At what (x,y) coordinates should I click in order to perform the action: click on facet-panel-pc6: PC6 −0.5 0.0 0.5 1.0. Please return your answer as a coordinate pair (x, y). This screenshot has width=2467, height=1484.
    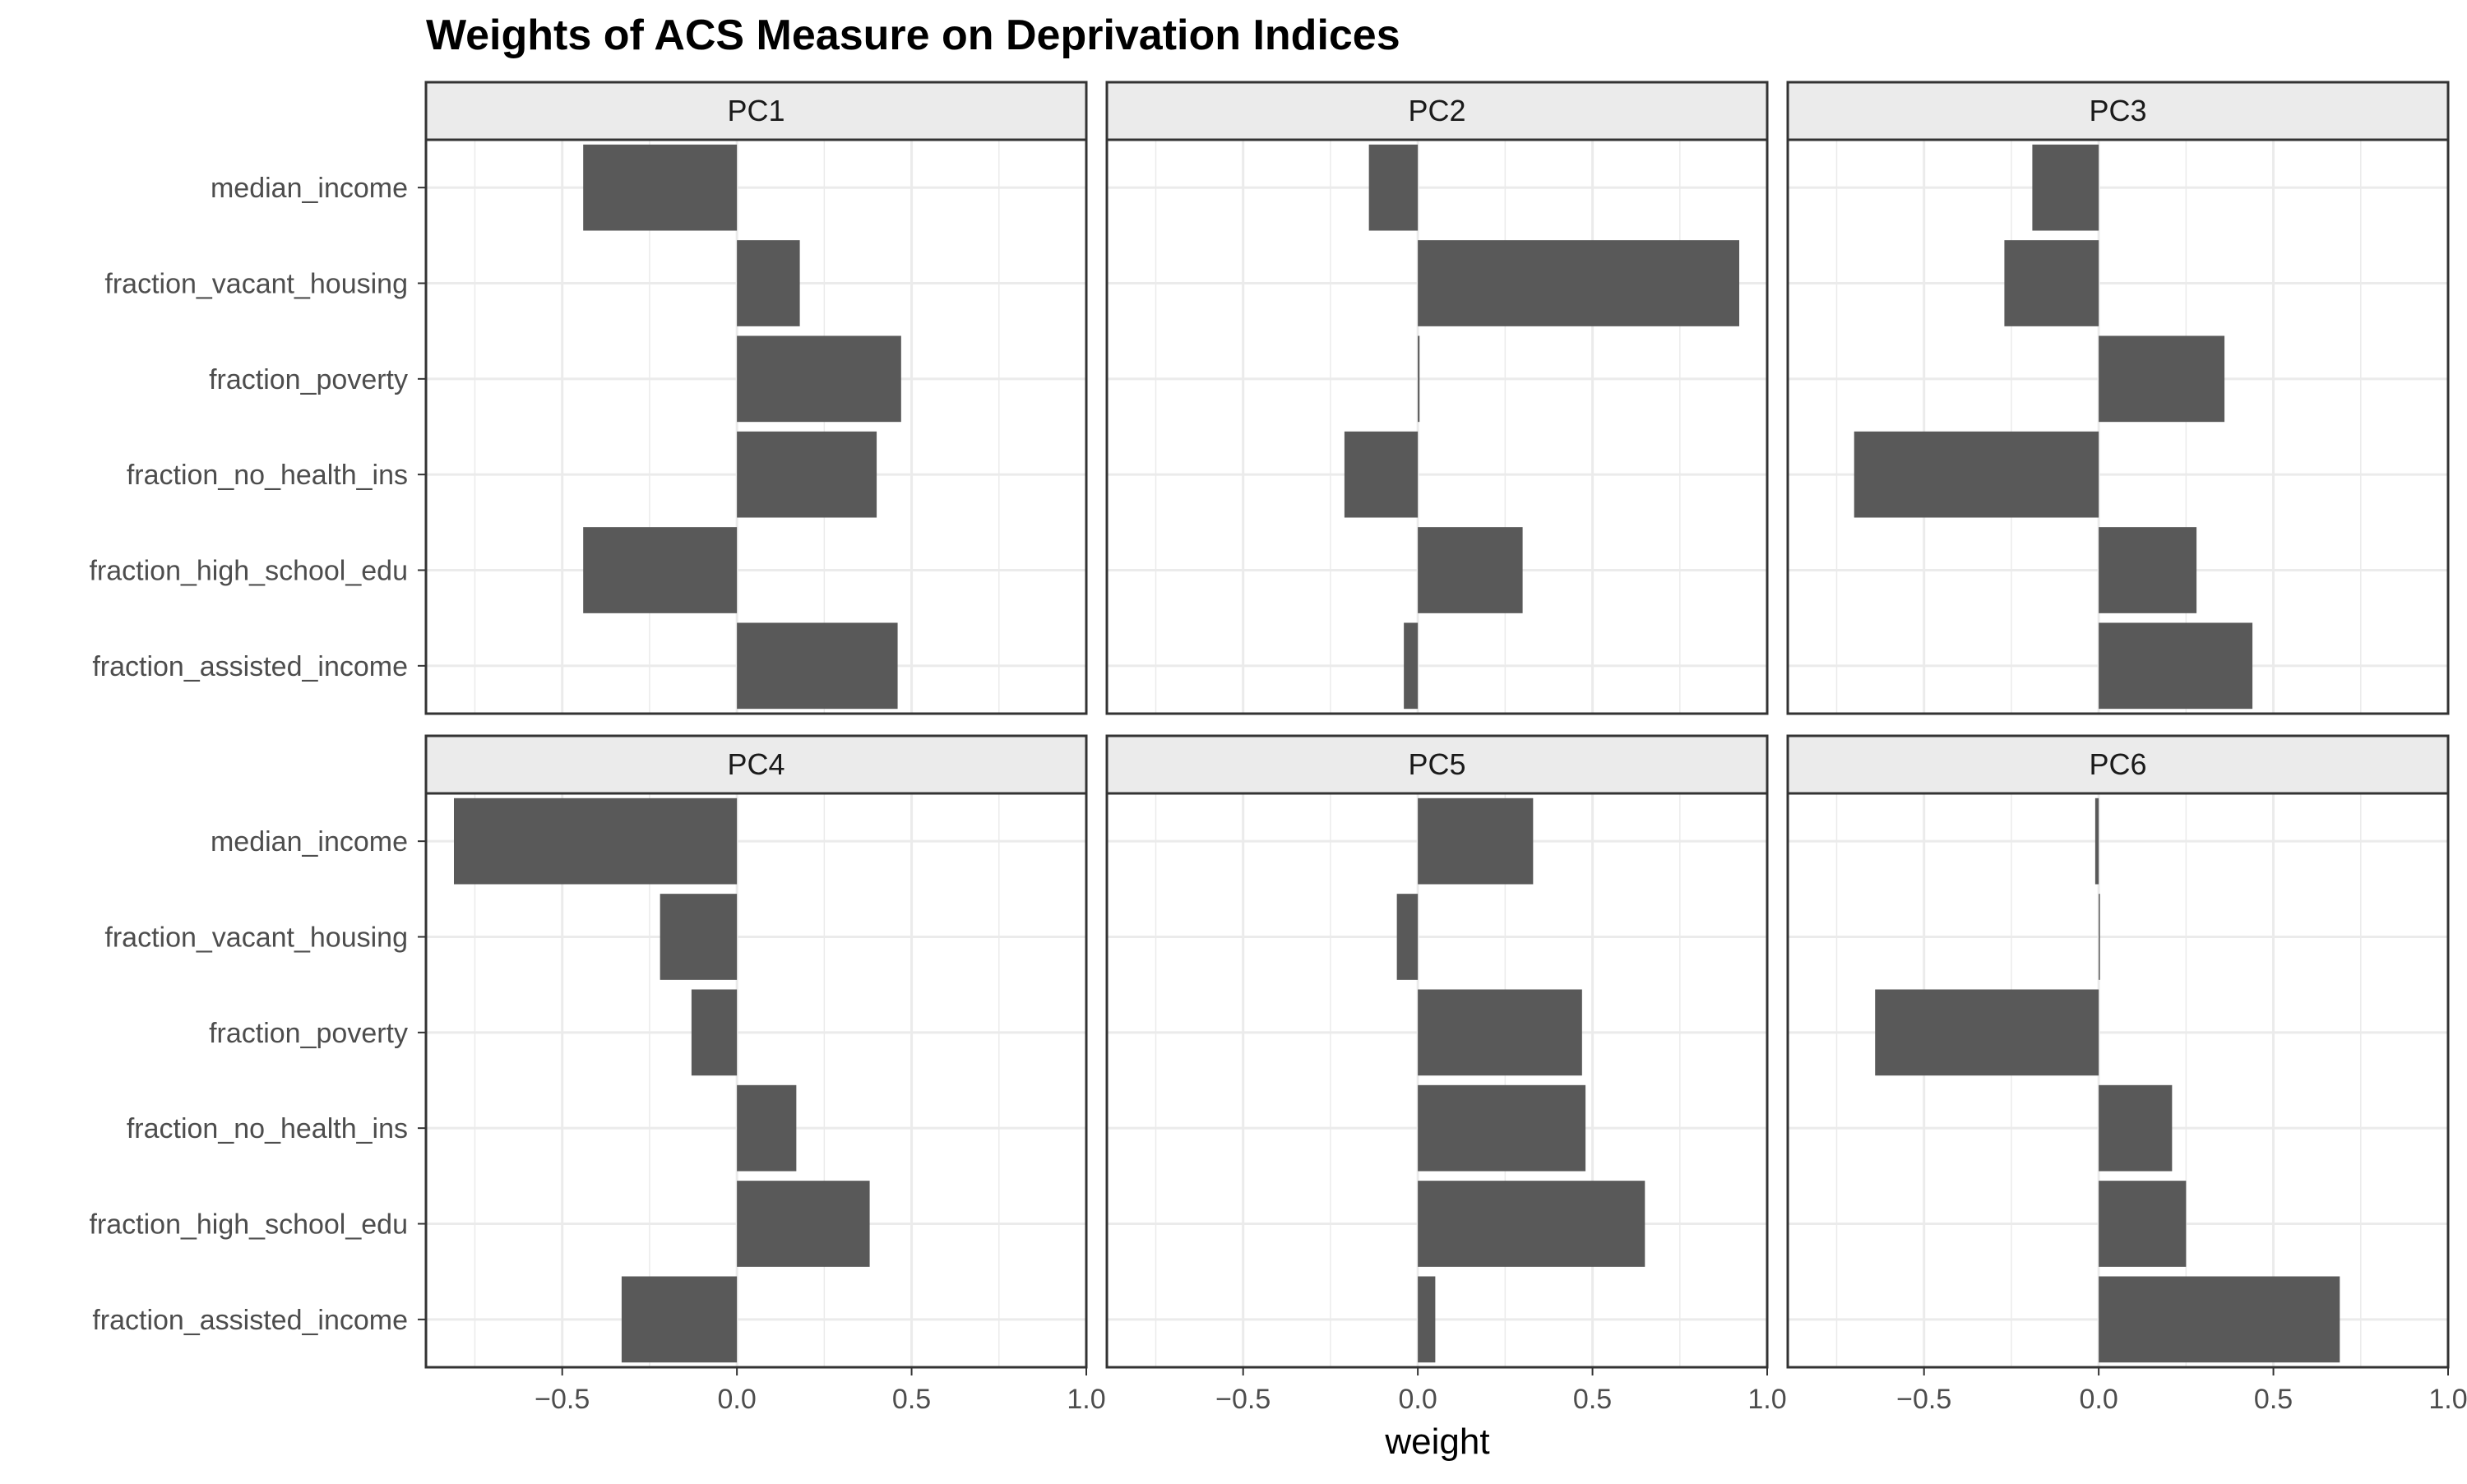
    Looking at the image, I should click on (2126, 1075).